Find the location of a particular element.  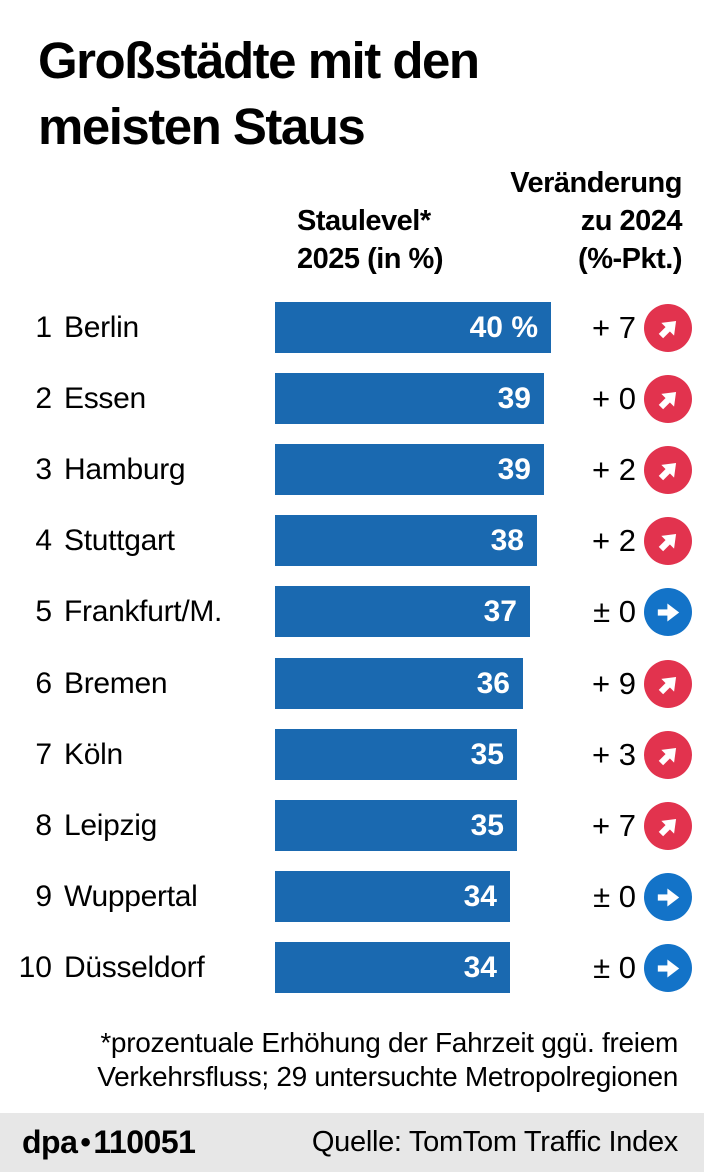

rank-label: 1 is located at coordinates (43, 327).